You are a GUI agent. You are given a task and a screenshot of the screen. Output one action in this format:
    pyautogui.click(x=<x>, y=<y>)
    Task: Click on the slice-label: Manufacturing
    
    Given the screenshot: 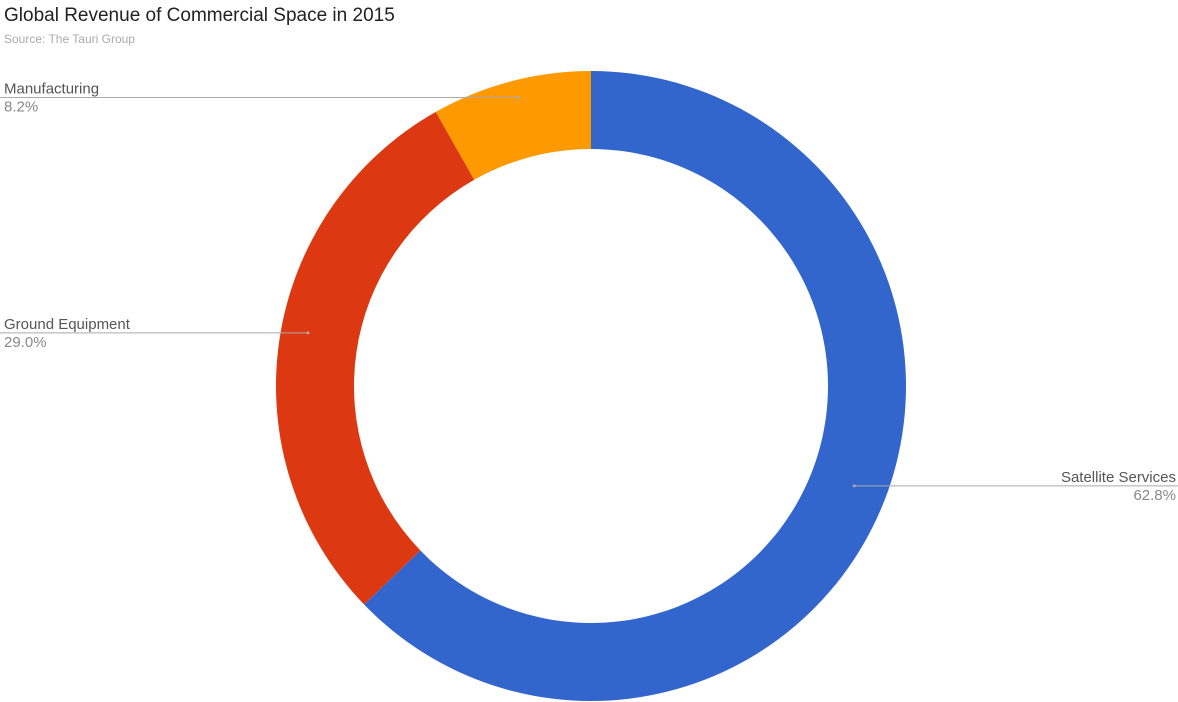 What is the action you would take?
    pyautogui.click(x=51, y=88)
    